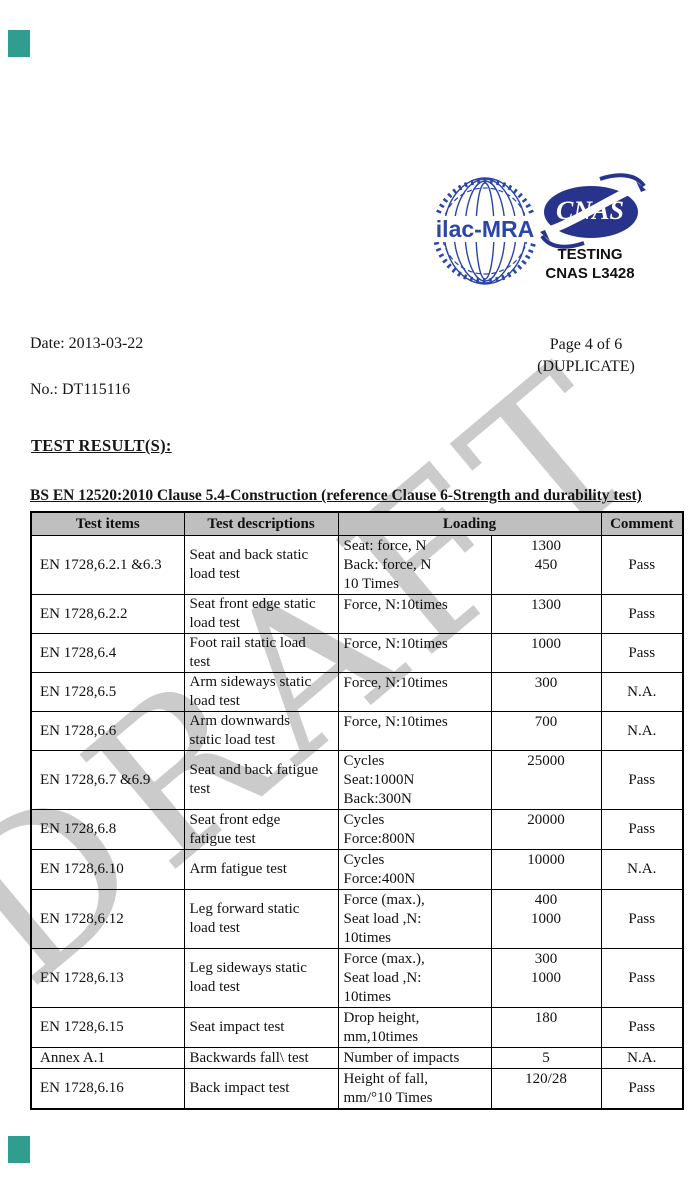 The height and width of the screenshot is (1200, 700). What do you see at coordinates (261, 829) in the screenshot?
I see `test-description-cell: Seat front edge fatigue test` at bounding box center [261, 829].